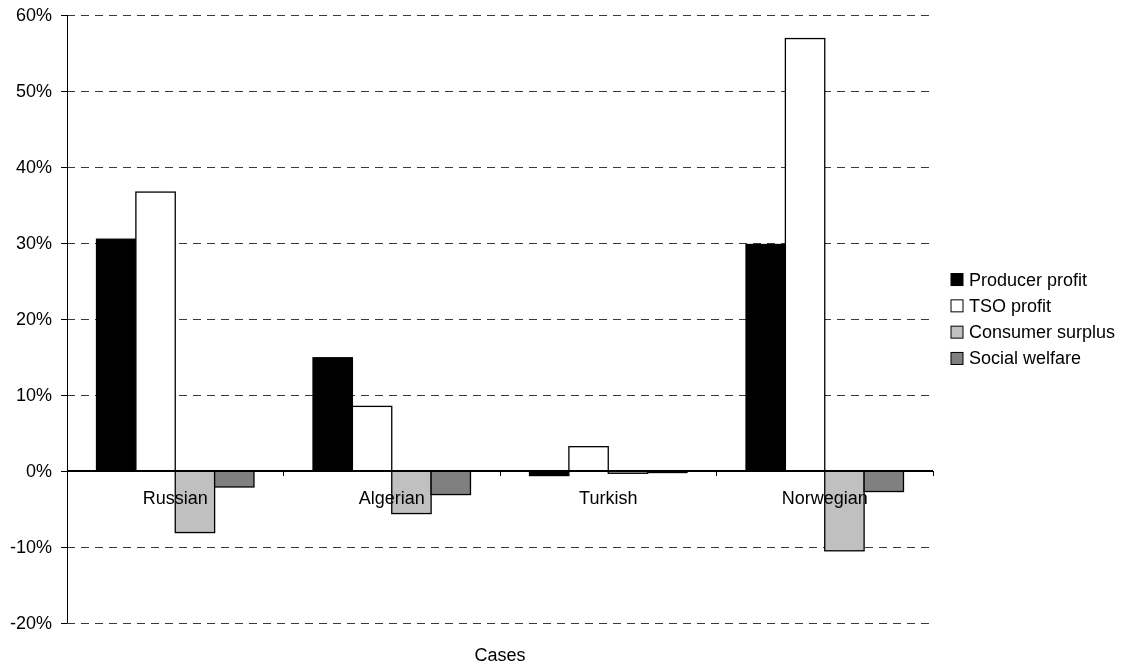 The image size is (1126, 666). Describe the element at coordinates (33, 319) in the screenshot. I see `y-tick-label: 20%` at that location.